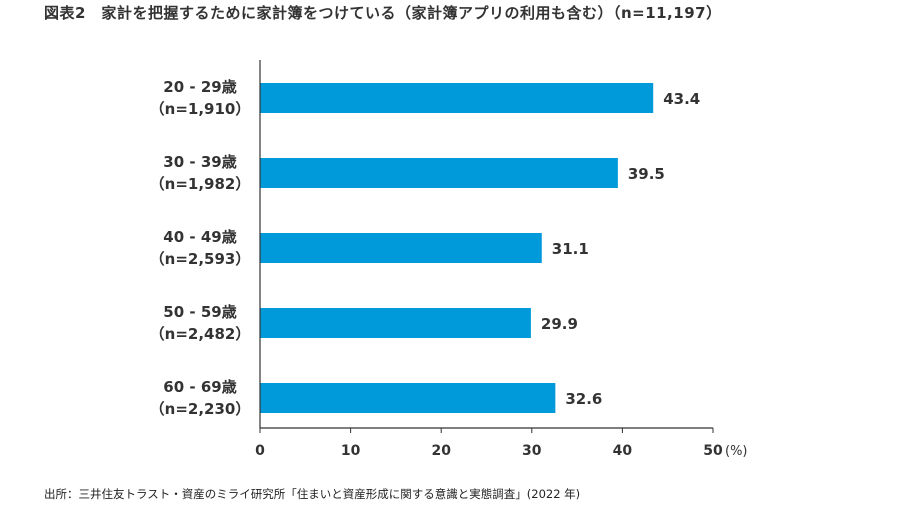 The width and height of the screenshot is (900, 508). I want to click on category-label: 60 - 69歳, so click(199, 387).